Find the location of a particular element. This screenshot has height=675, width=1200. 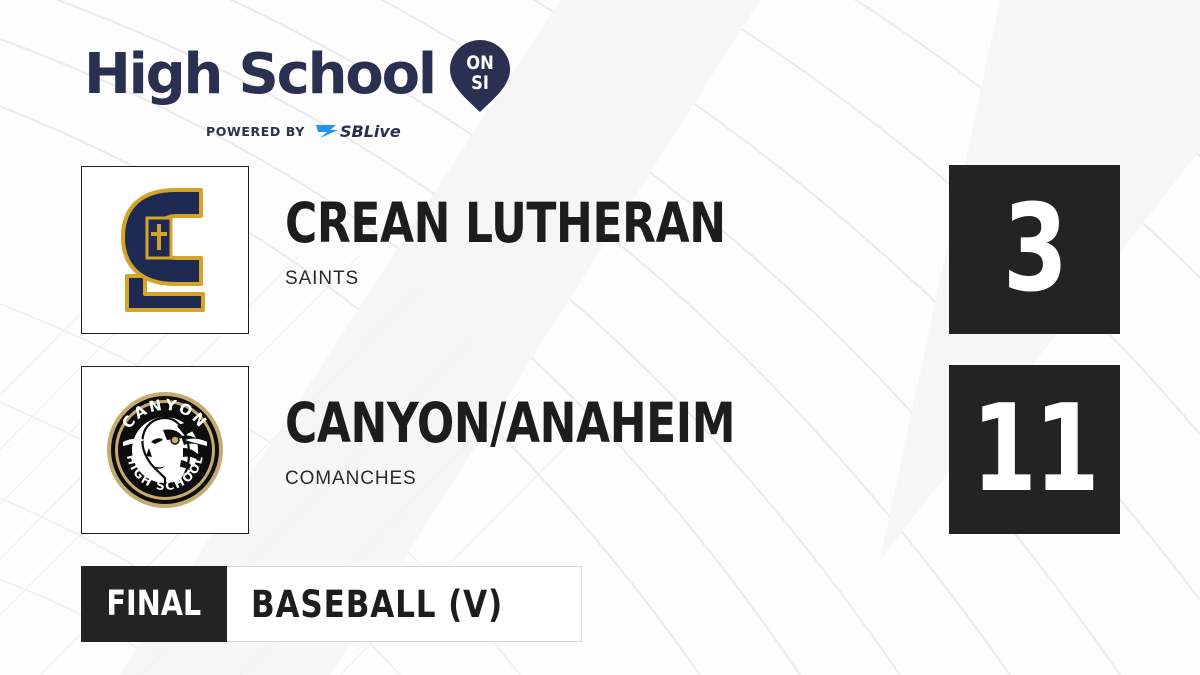

status-state-text: FINAL is located at coordinates (154, 604).